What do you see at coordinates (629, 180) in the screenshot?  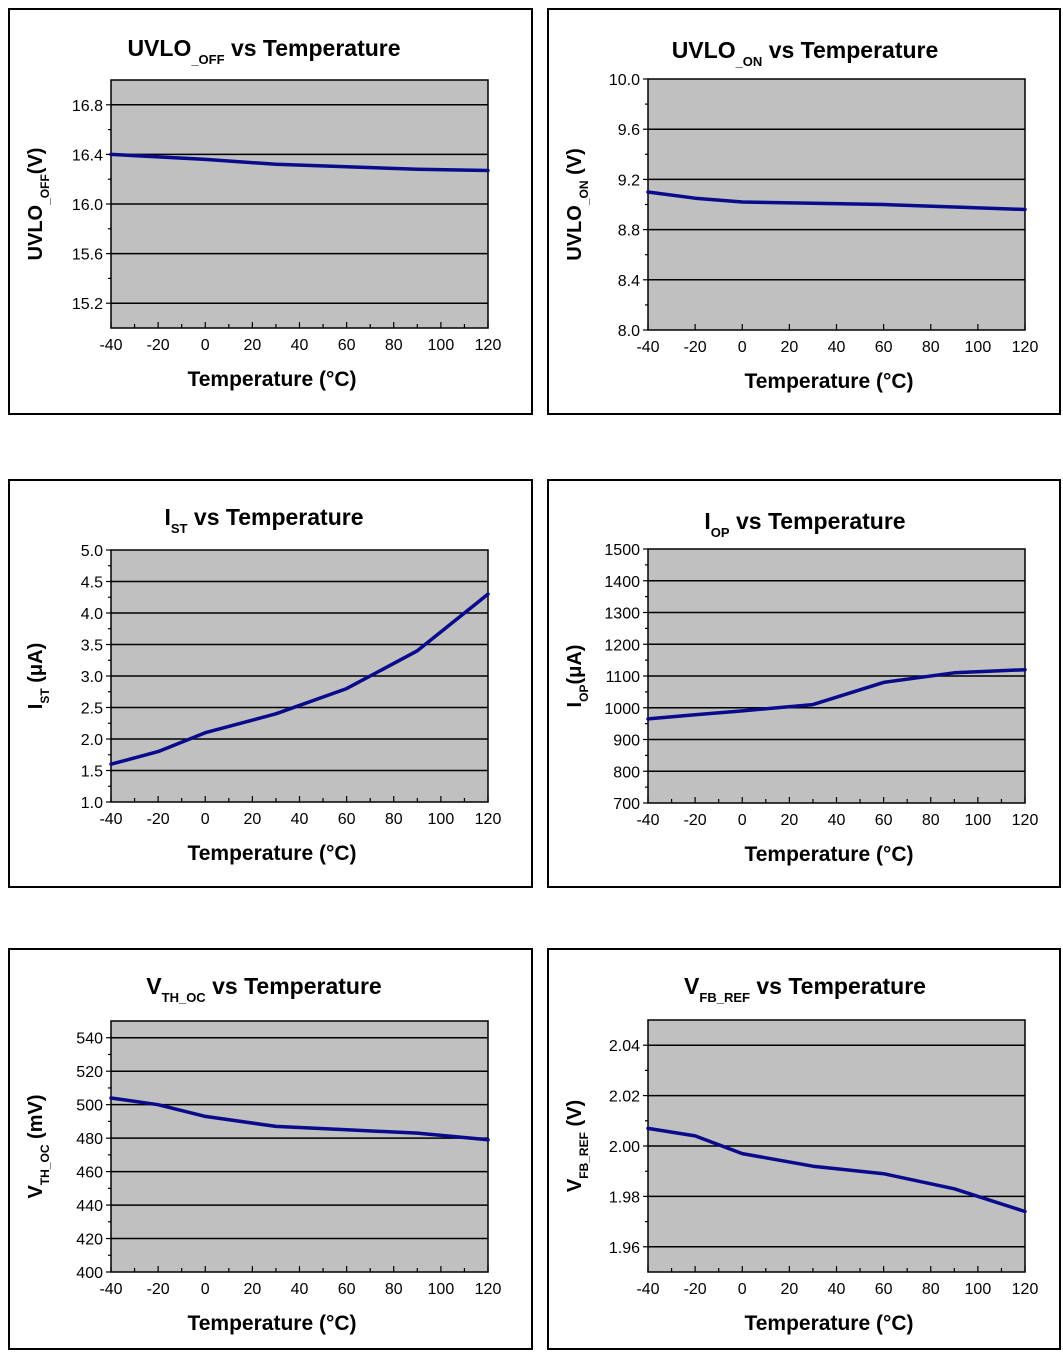 I see `y-tick-label: 9.2` at bounding box center [629, 180].